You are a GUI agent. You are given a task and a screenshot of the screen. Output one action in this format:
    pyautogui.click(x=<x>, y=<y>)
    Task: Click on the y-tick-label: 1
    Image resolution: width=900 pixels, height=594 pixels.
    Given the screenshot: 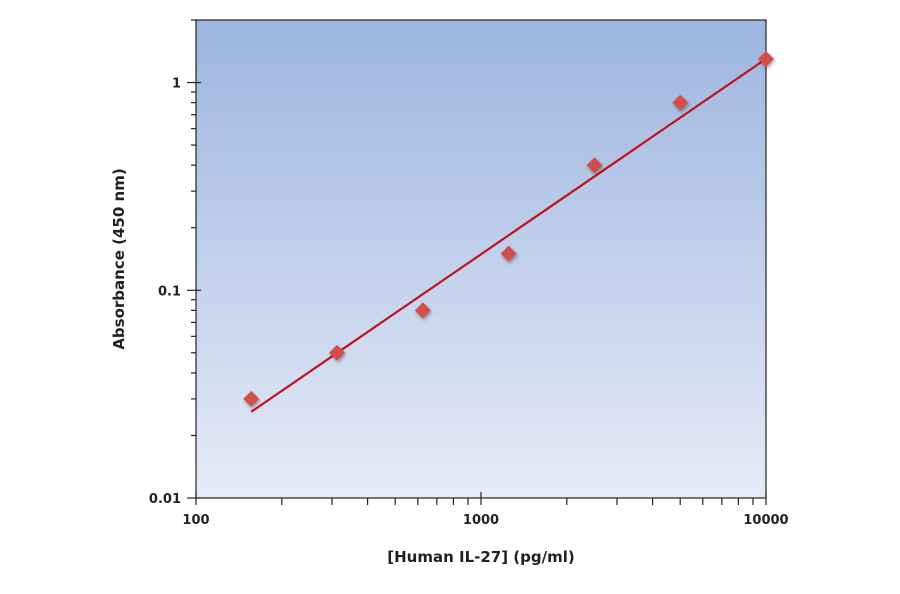 What is the action you would take?
    pyautogui.click(x=176, y=84)
    